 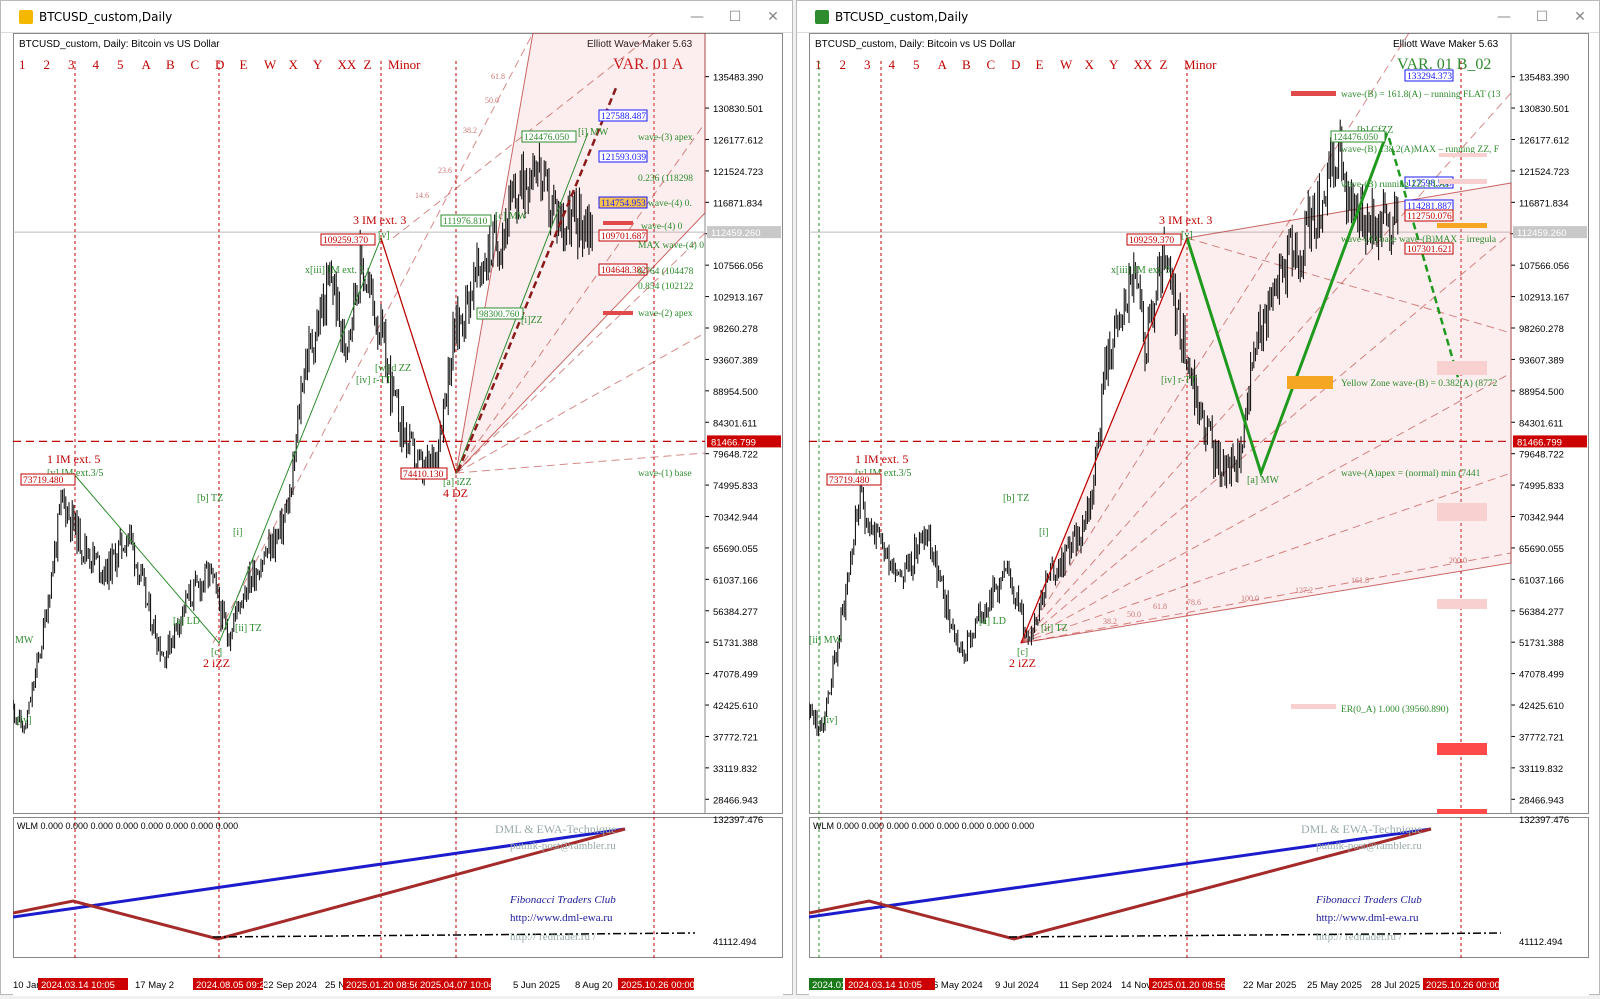 What do you see at coordinates (665, 473) in the screenshot?
I see `wave-level-label: wave-(1) base` at bounding box center [665, 473].